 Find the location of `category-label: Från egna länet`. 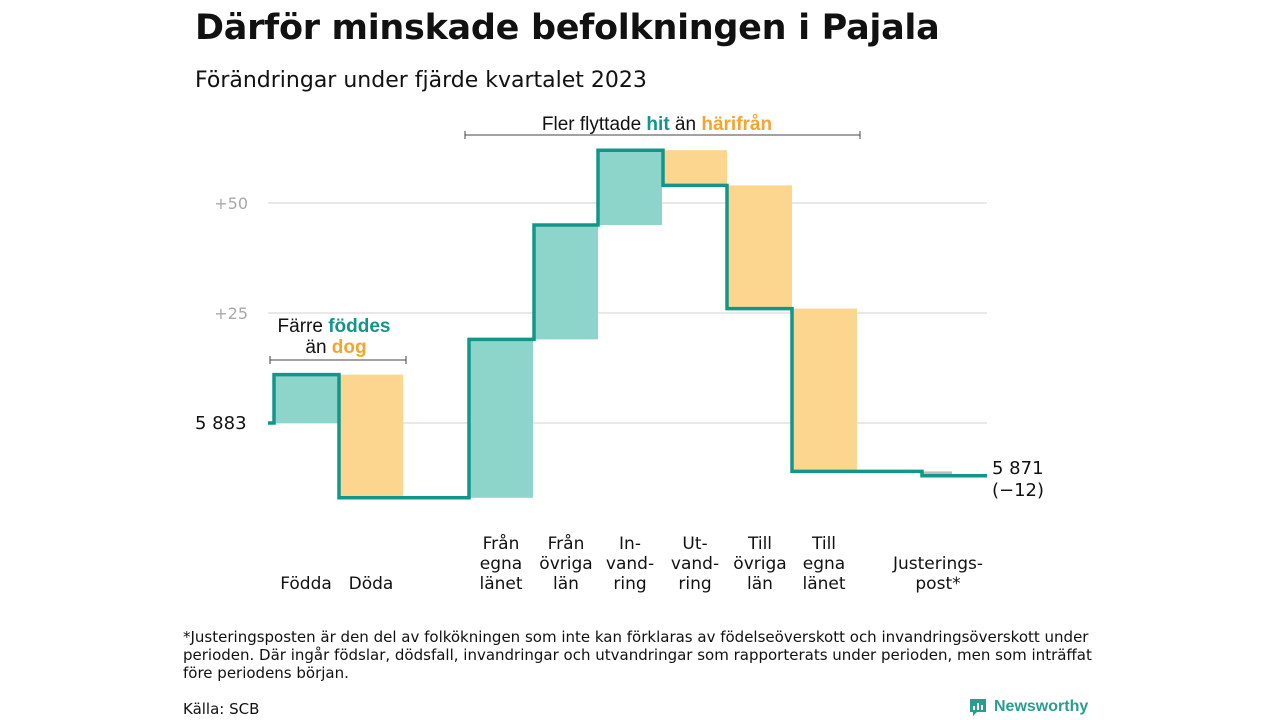

category-label: Från egna länet is located at coordinates (500, 563).